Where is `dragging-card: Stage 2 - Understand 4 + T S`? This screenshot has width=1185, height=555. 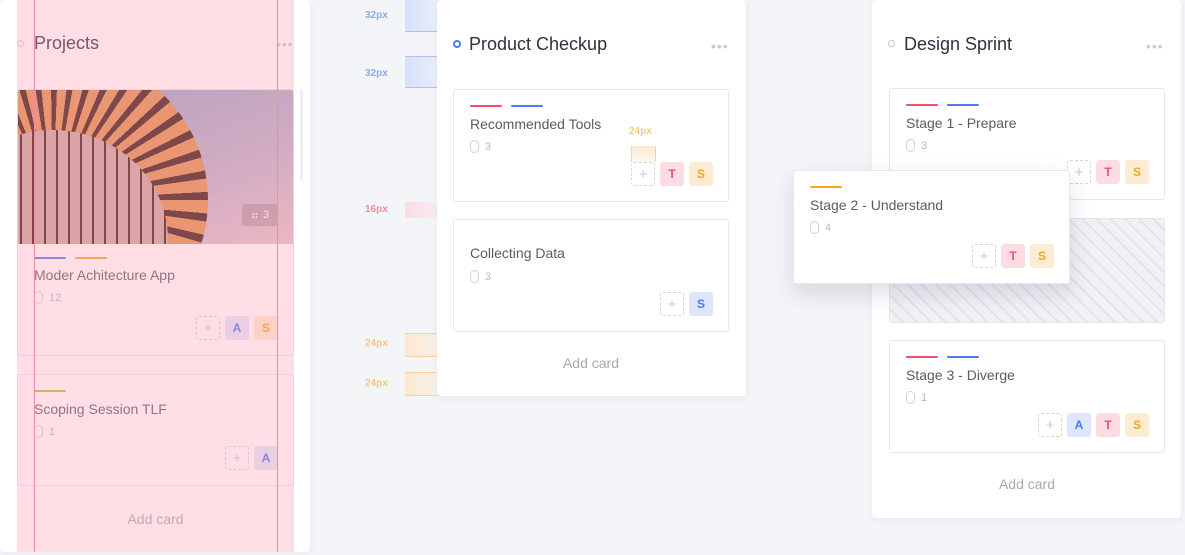
dragging-card: Stage 2 - Understand 4 + T S is located at coordinates (931, 227).